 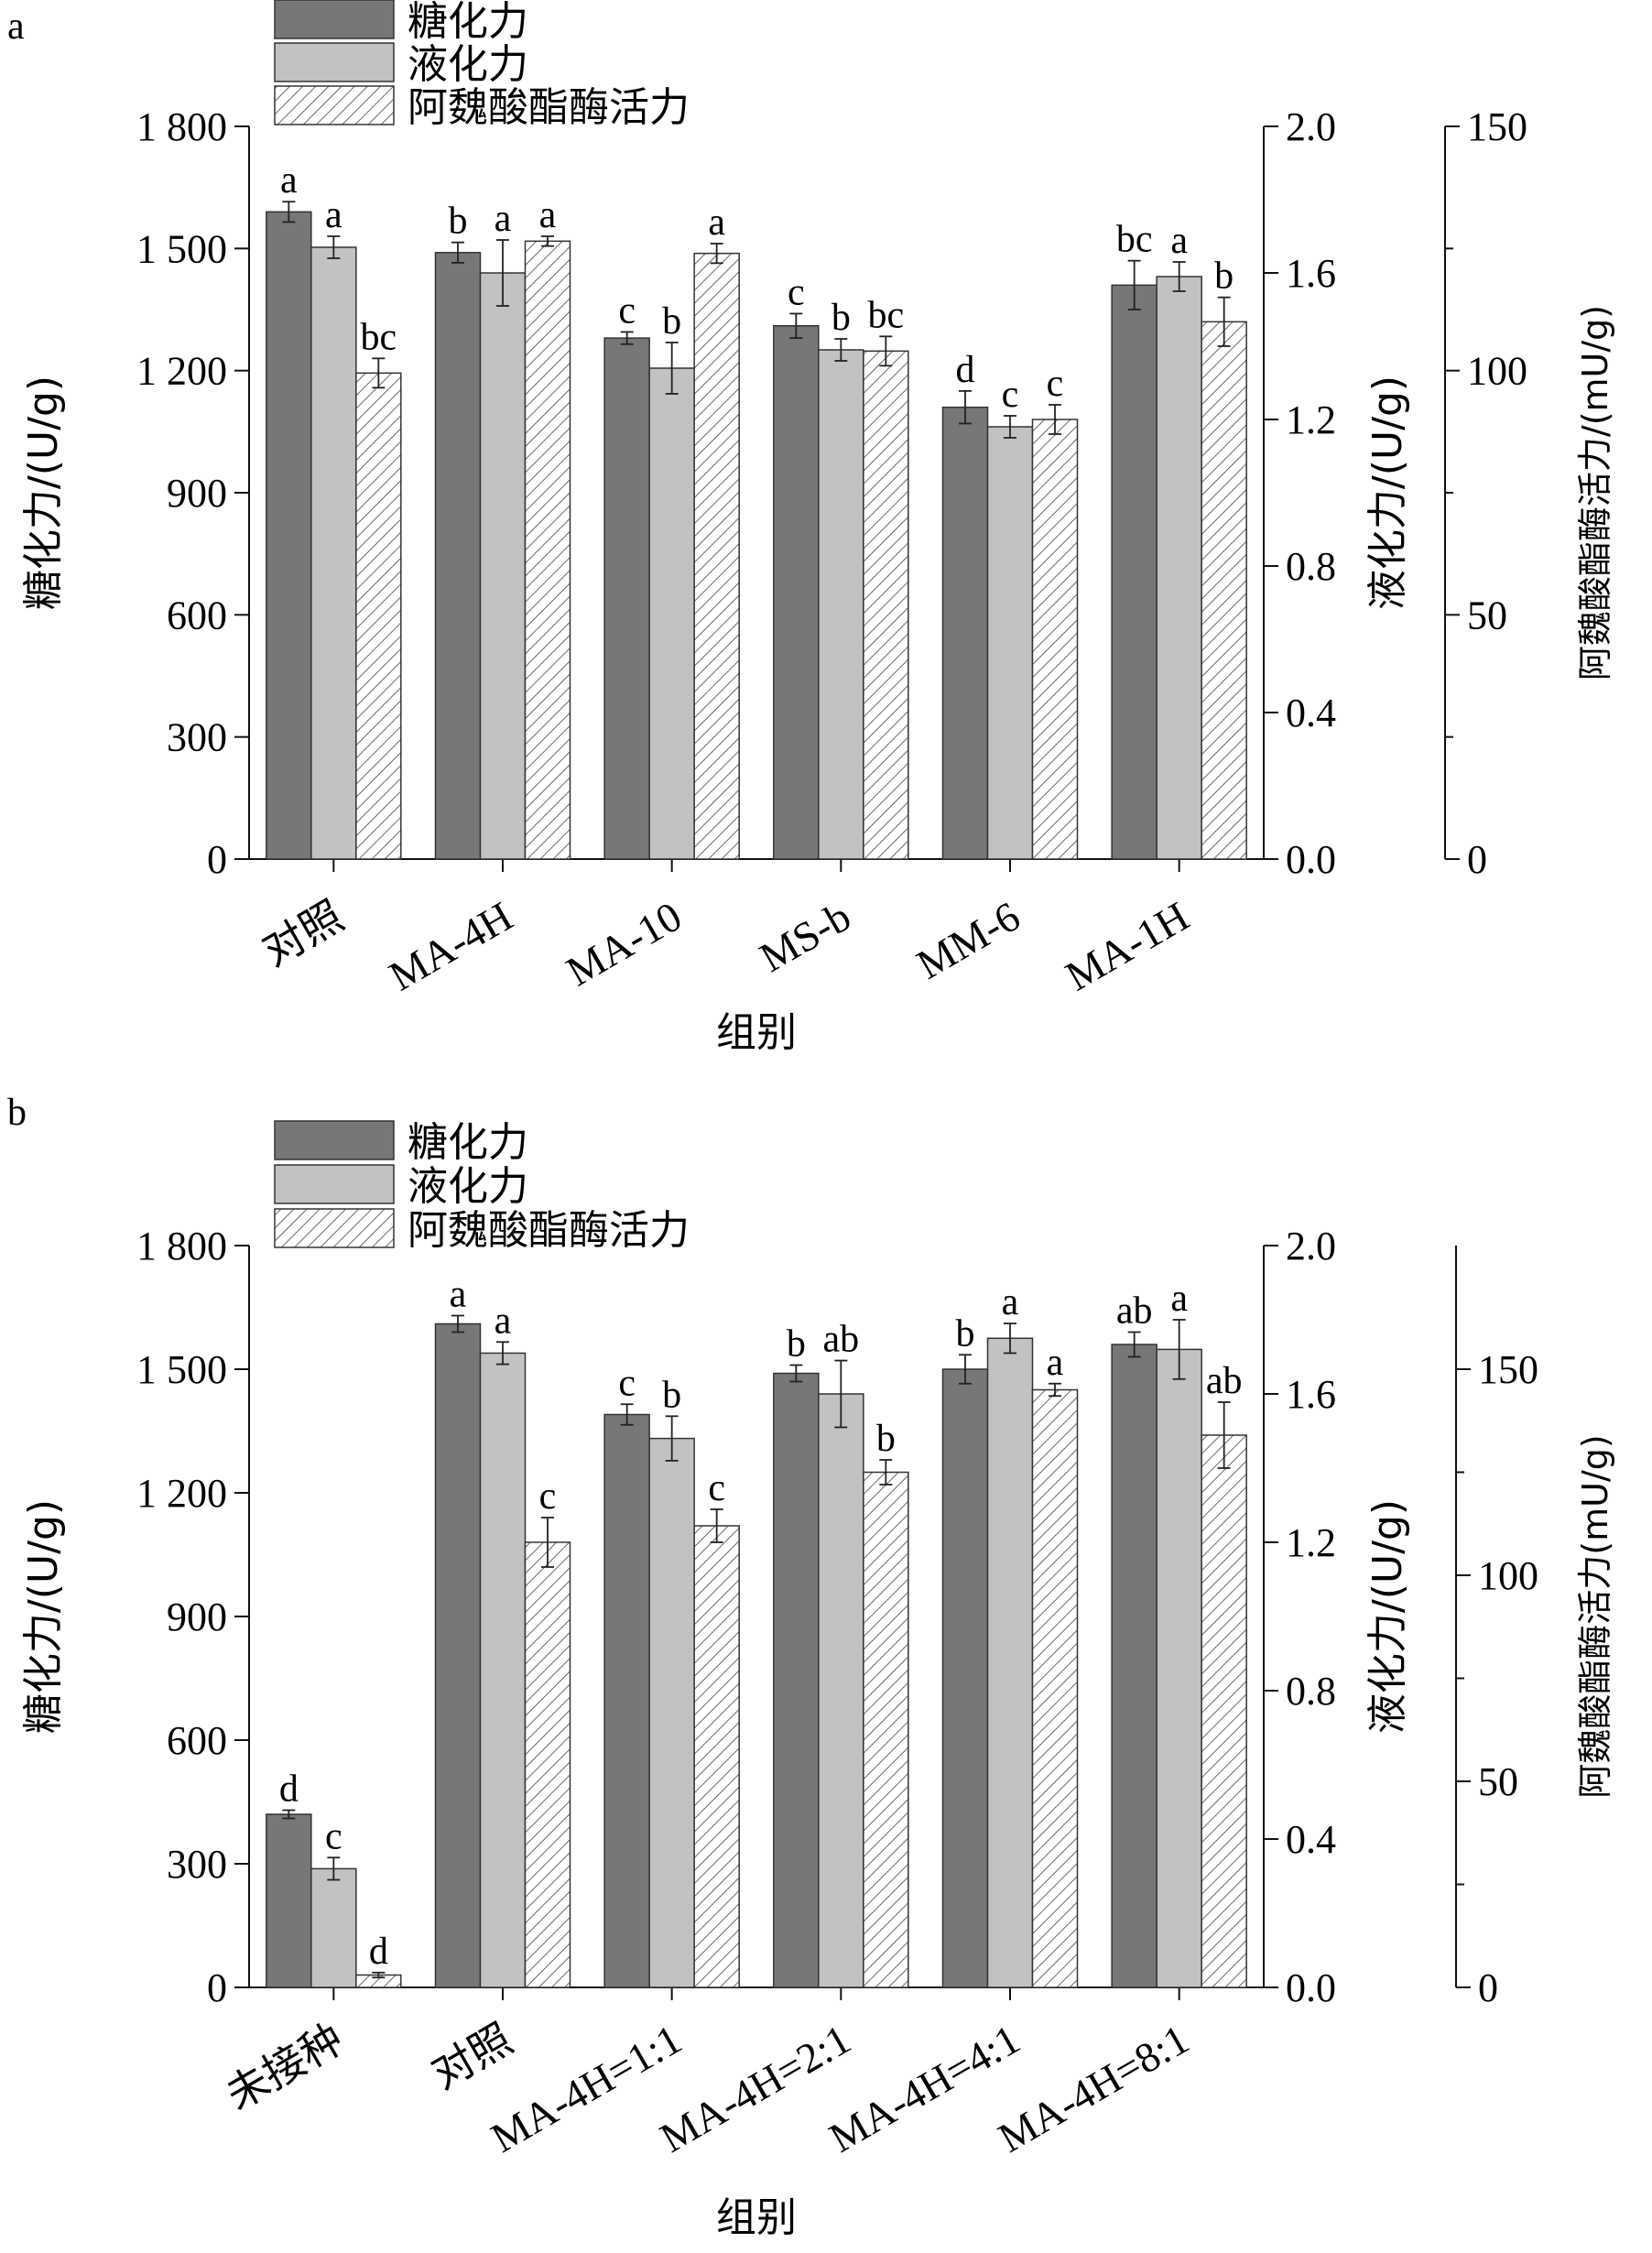 What do you see at coordinates (197, 1740) in the screenshot?
I see `left-tick-label: 600` at bounding box center [197, 1740].